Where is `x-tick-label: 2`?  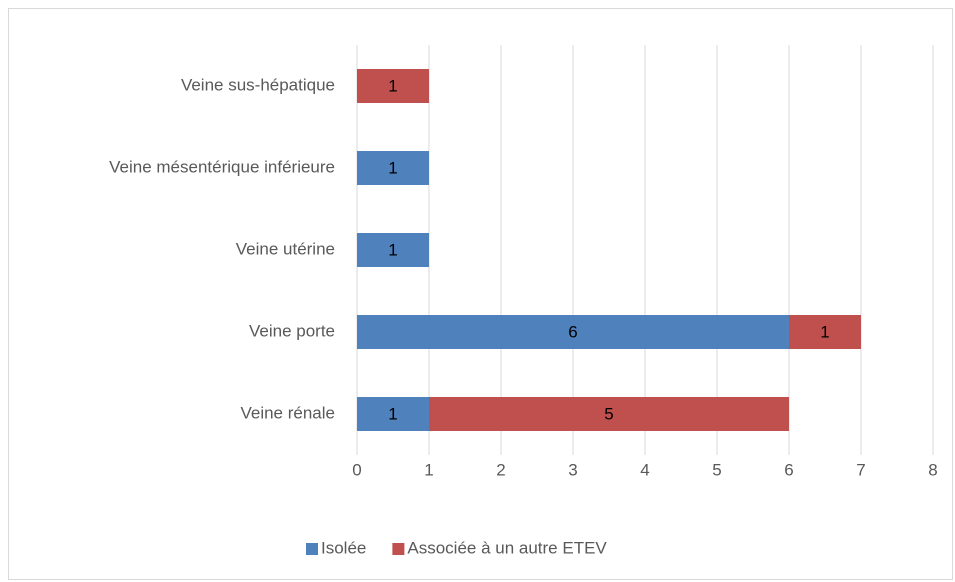
x-tick-label: 2 is located at coordinates (500, 469).